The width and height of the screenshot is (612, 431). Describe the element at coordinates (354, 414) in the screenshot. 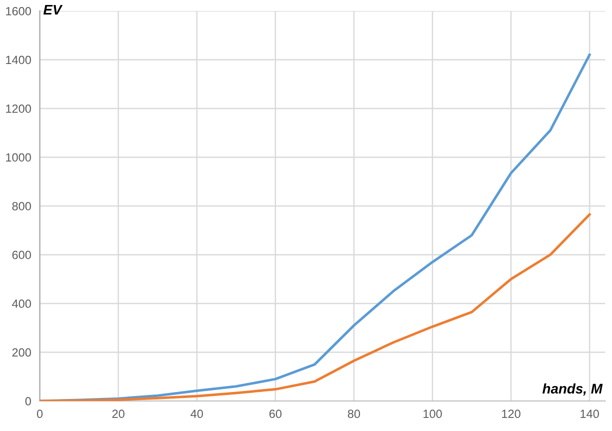

I see `x-tick-label: 80` at that location.